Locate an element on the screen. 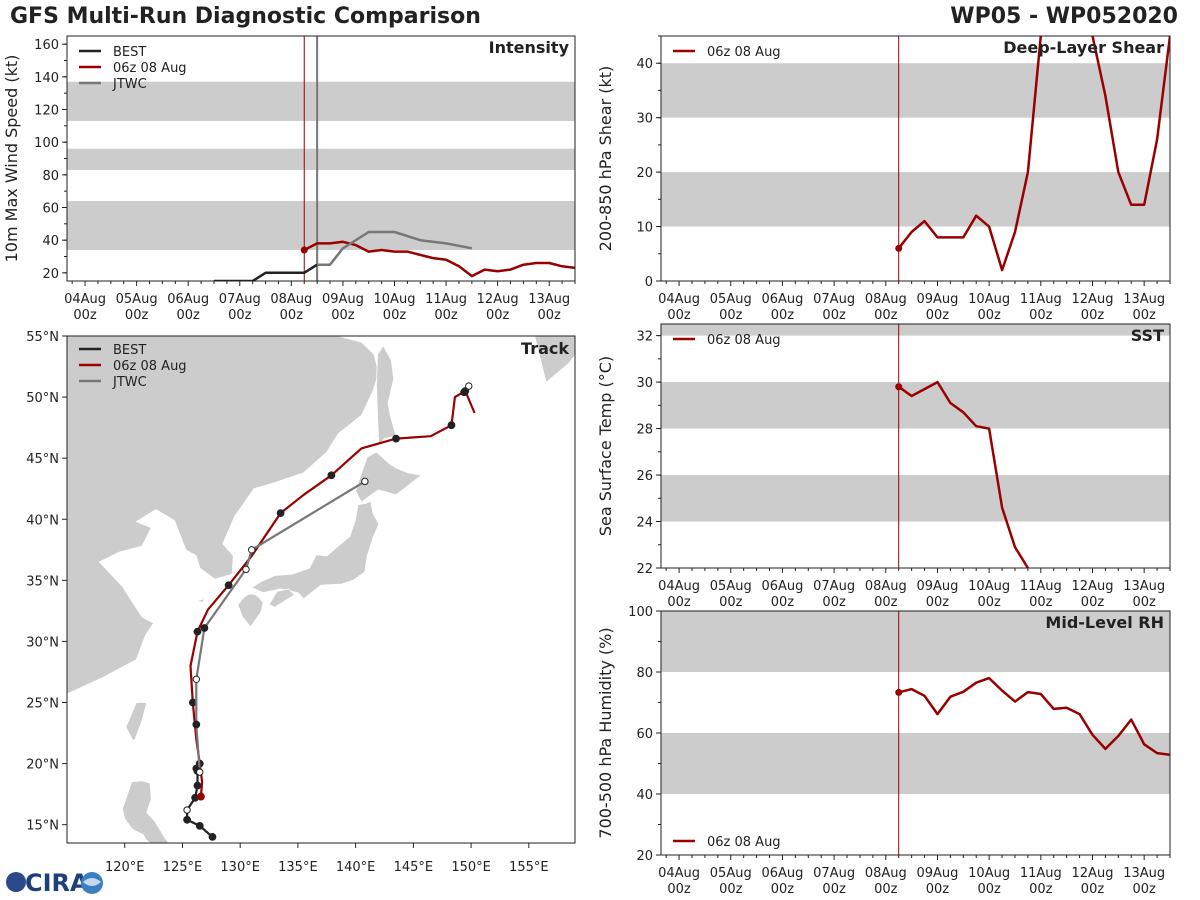 The height and width of the screenshot is (900, 1200). rh-title: Mid-Level RH is located at coordinates (1104, 622).